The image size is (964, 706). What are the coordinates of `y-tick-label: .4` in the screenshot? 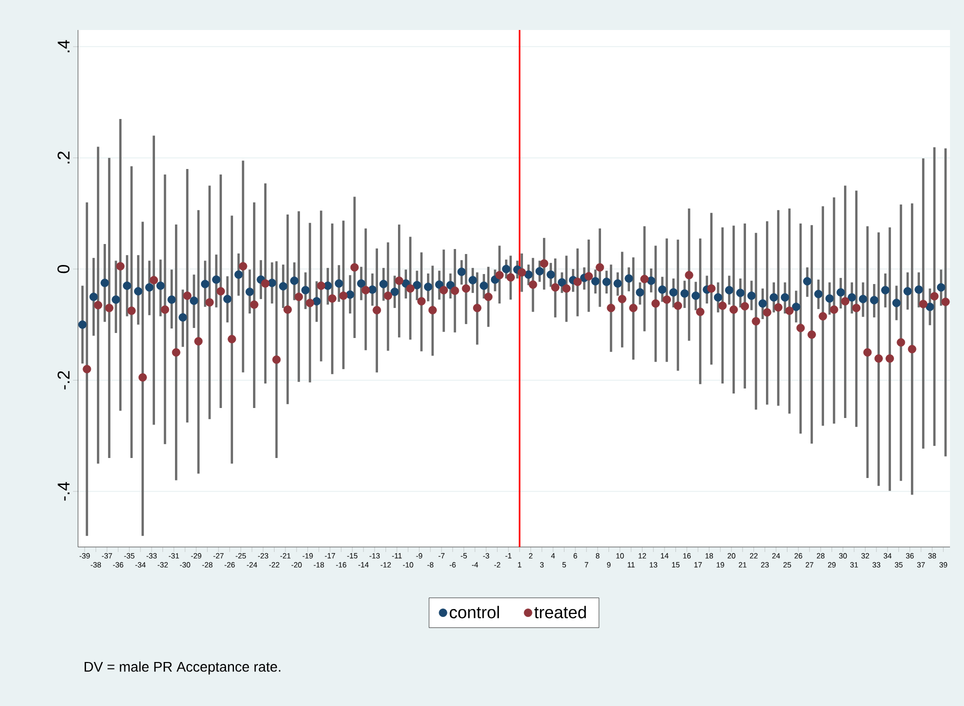 It's located at (64, 46).